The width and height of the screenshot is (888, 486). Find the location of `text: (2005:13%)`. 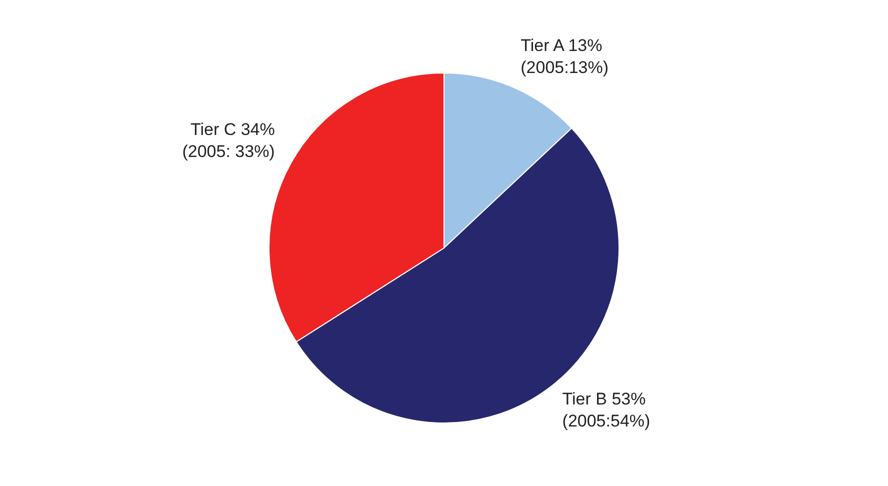

text: (2005:13%) is located at coordinates (564, 67).